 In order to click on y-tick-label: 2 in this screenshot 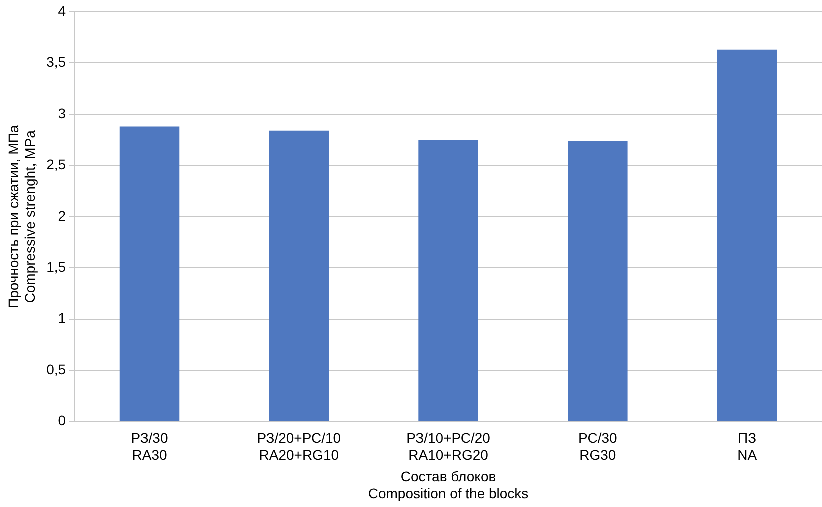, I will do `click(62, 216)`.